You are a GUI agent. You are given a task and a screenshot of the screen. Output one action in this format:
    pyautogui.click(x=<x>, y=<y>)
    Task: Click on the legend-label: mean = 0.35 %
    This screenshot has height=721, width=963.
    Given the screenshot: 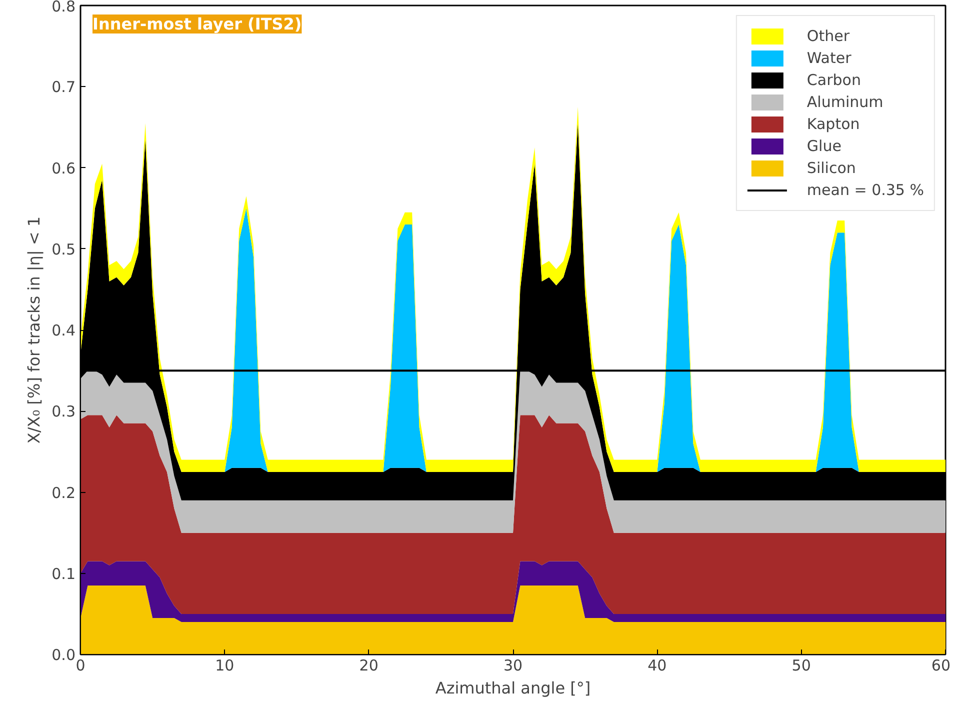 What is the action you would take?
    pyautogui.click(x=865, y=190)
    